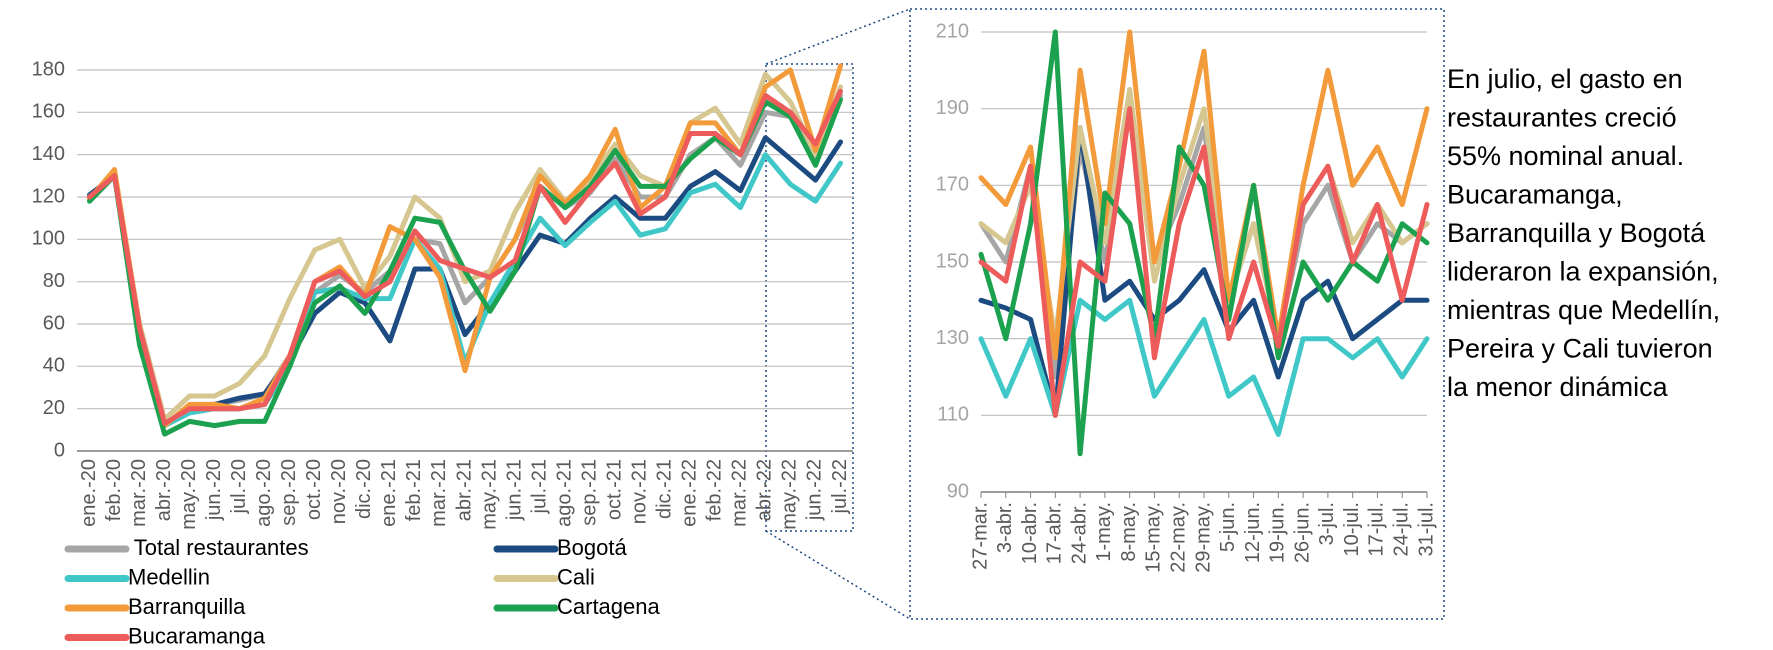 This screenshot has width=1773, height=650. What do you see at coordinates (592, 547) in the screenshot?
I see `legend-label: Bogotá` at bounding box center [592, 547].